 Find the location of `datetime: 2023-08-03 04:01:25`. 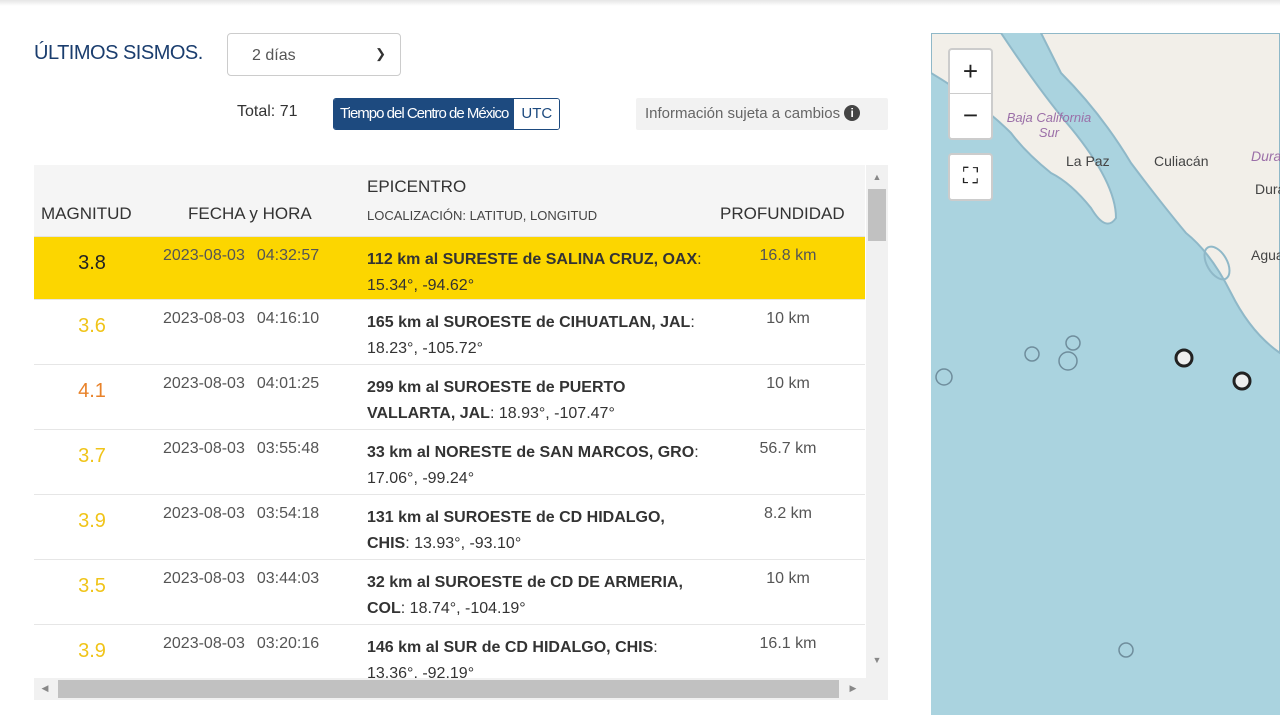

datetime: 2023-08-03 04:01:25 is located at coordinates (241, 384).